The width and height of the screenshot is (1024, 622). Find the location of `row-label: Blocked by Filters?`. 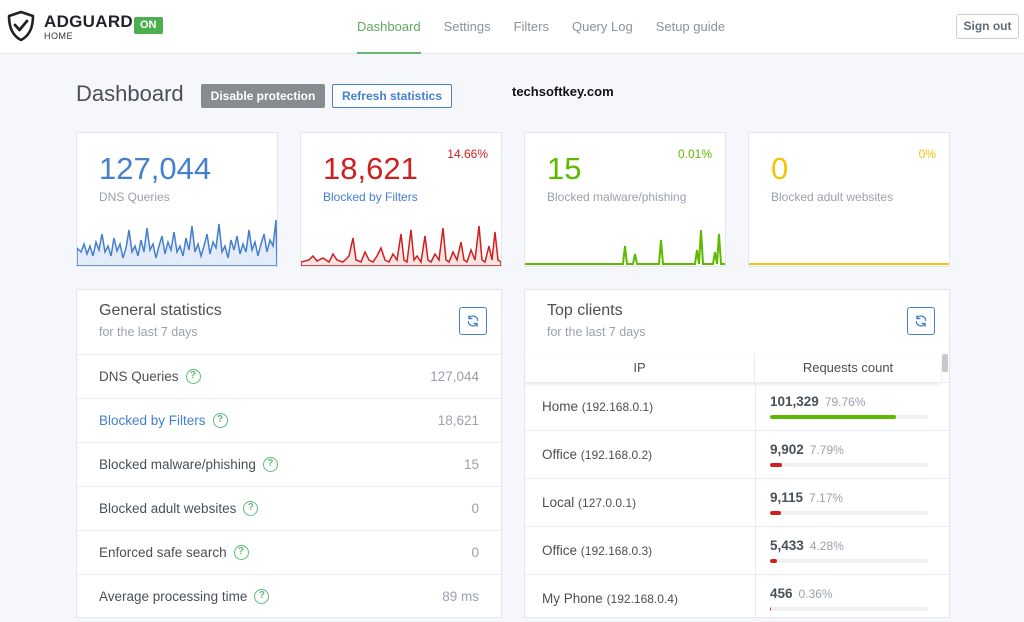

row-label: Blocked by Filters? is located at coordinates (163, 420).